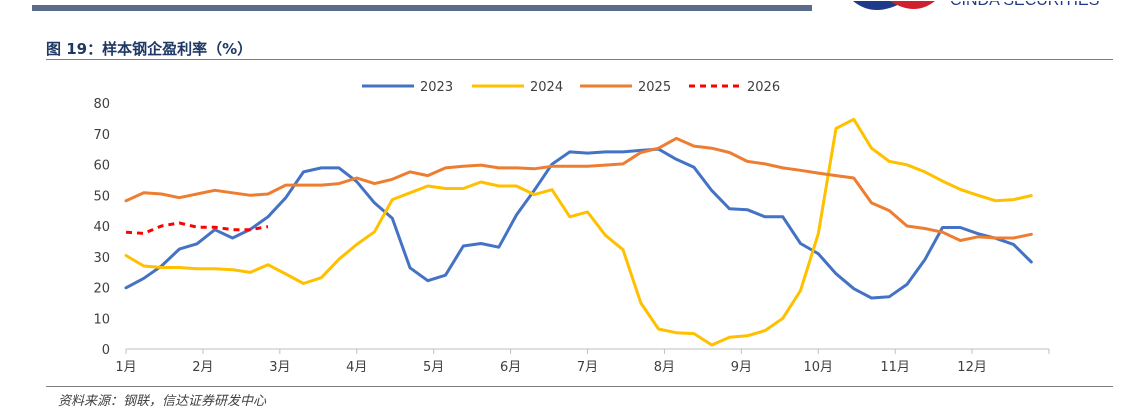 The image size is (1137, 412). I want to click on chart-legend: 2023 2024 2025 2026, so click(571, 87).